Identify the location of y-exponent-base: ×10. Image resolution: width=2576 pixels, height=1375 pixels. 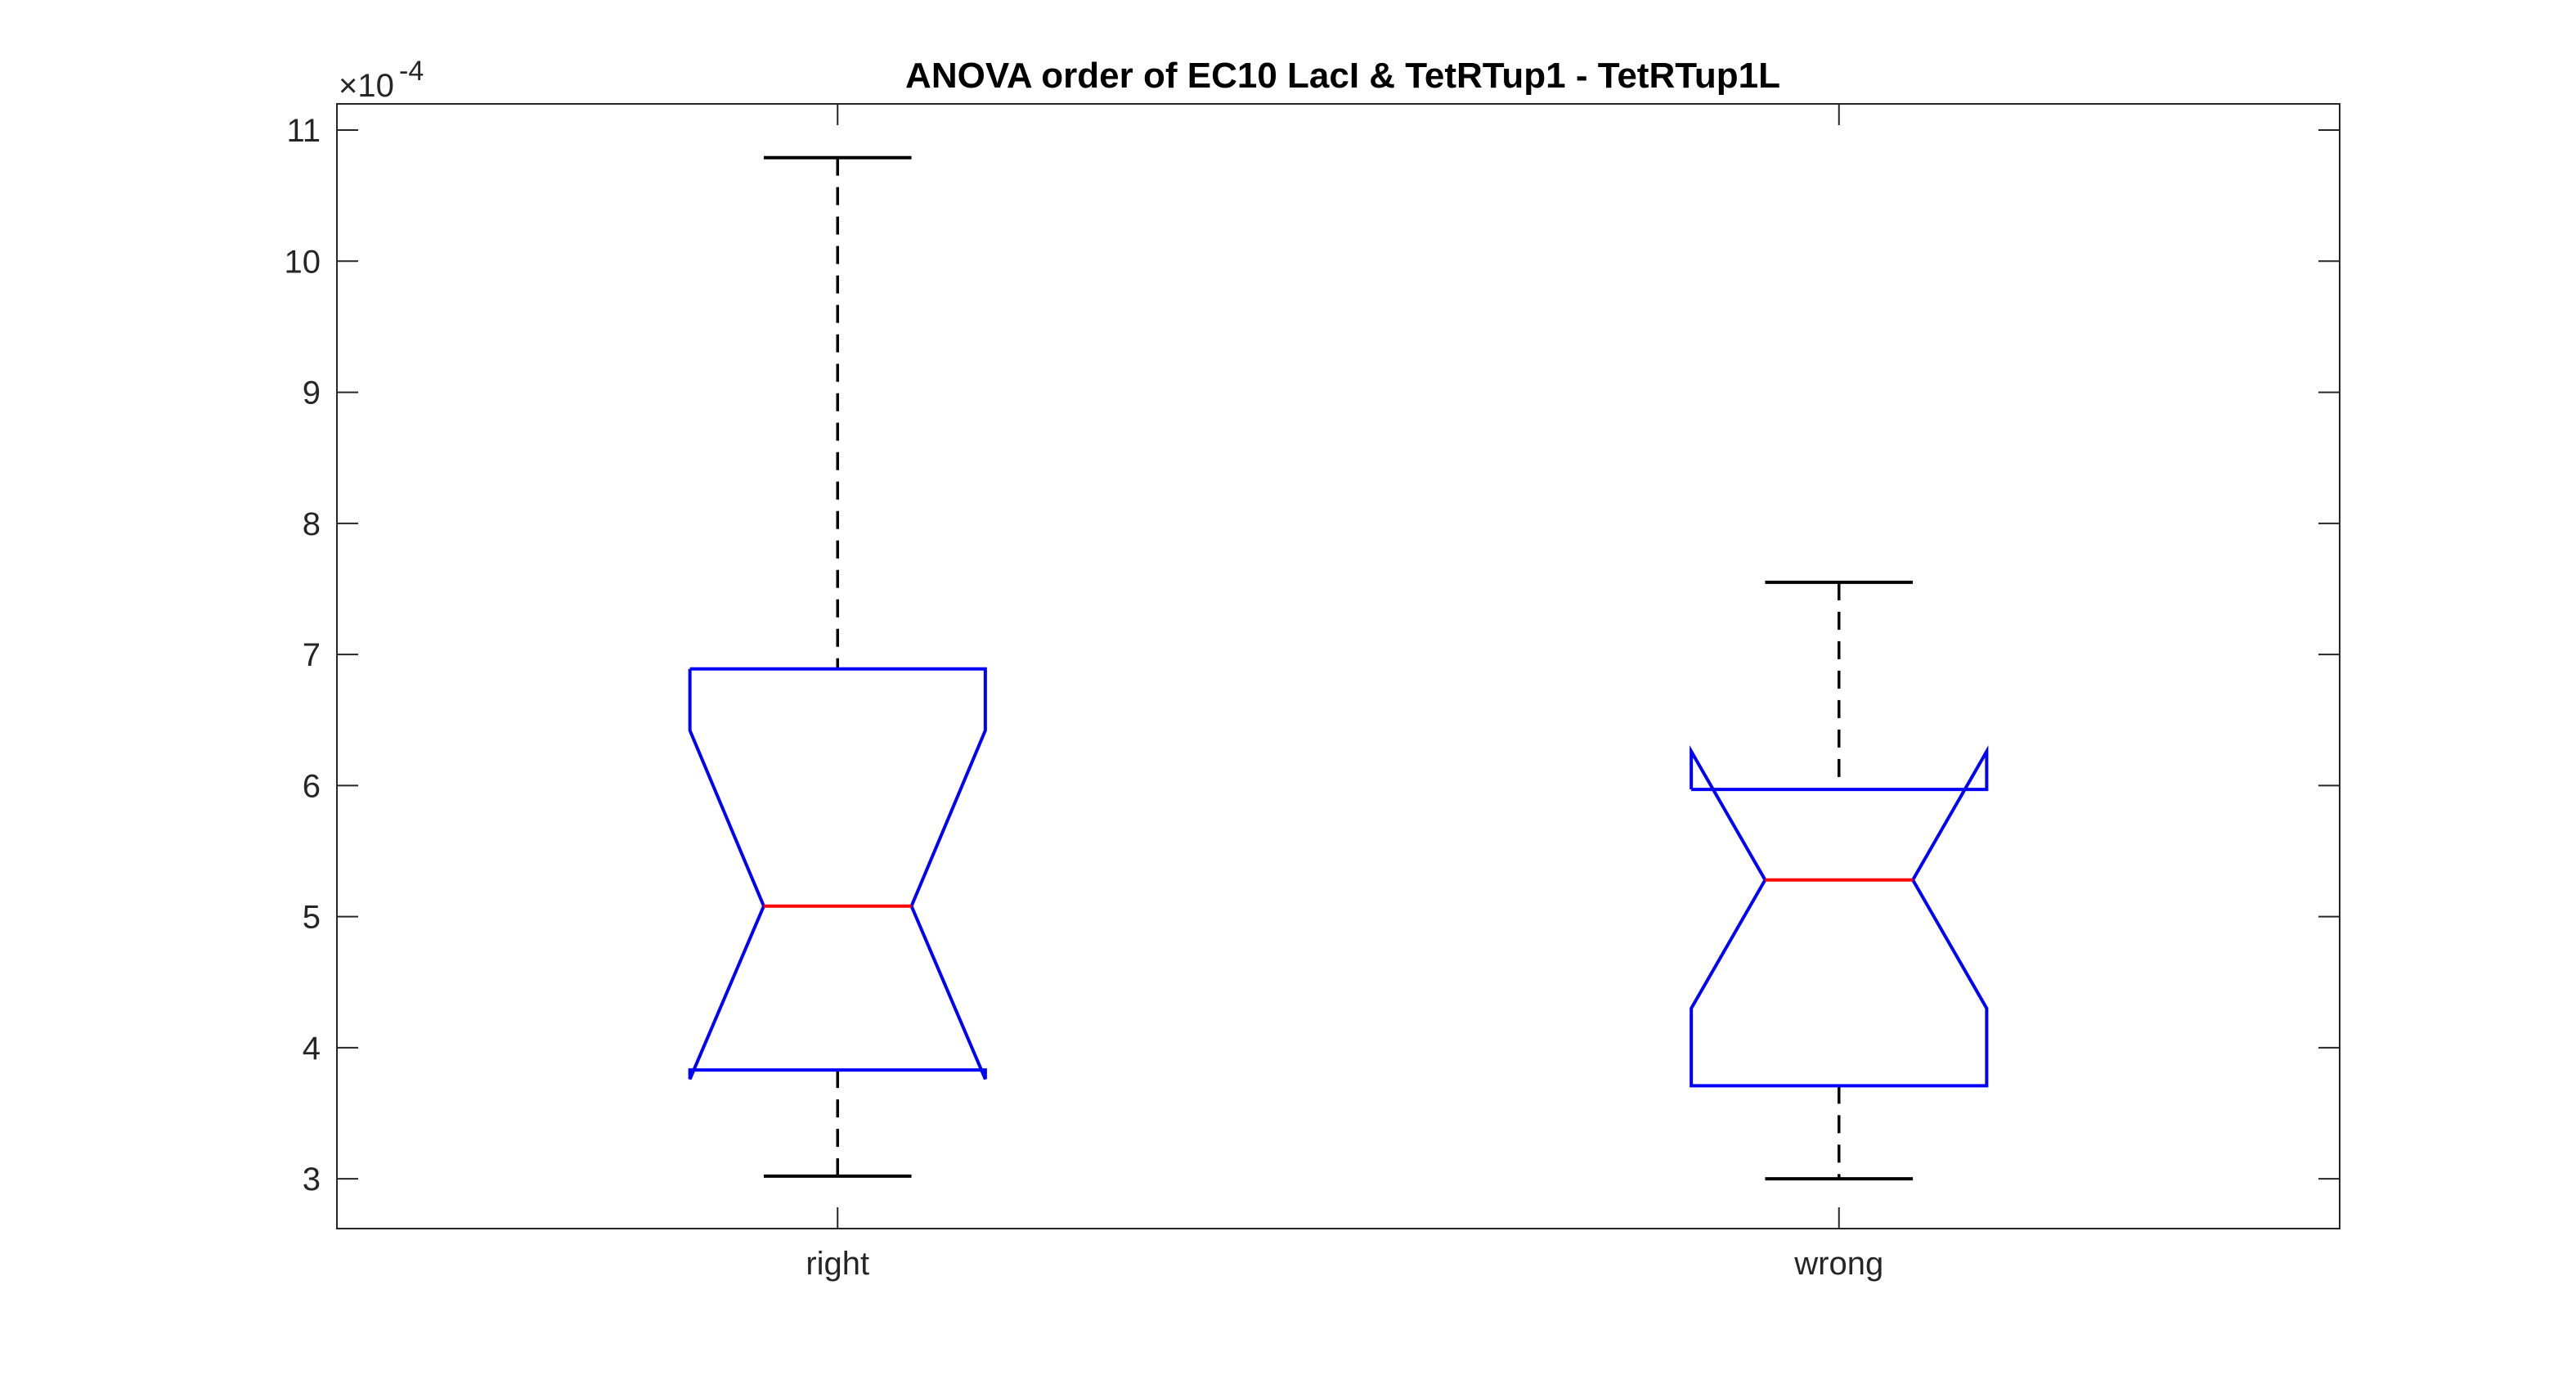
(366, 86).